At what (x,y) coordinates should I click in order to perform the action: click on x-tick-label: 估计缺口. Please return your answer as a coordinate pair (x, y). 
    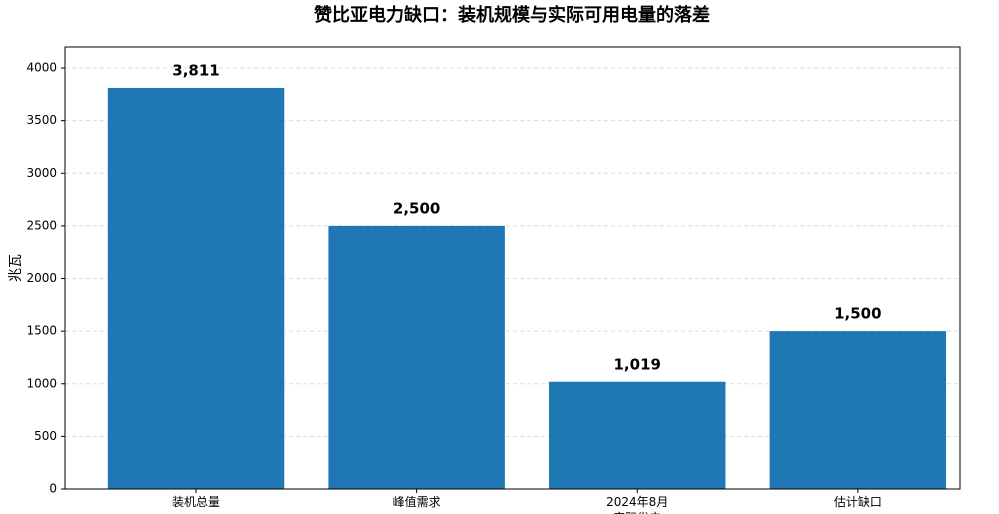
    Looking at the image, I should click on (857, 502).